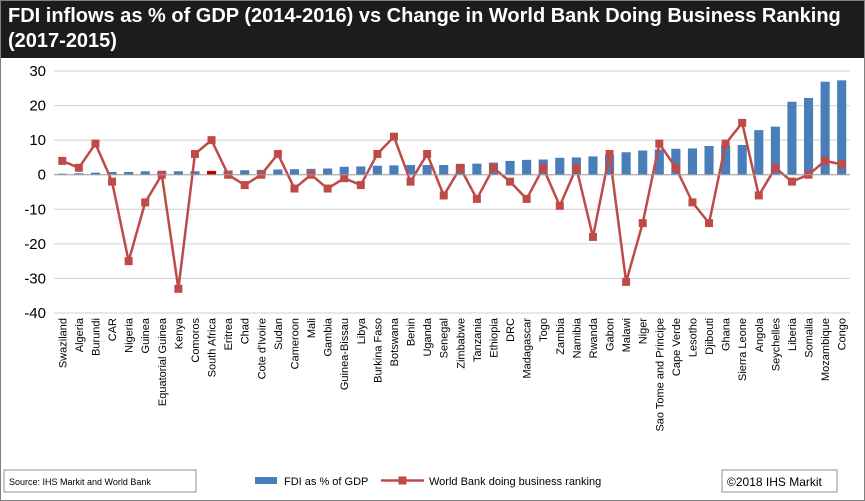 The height and width of the screenshot is (501, 865). What do you see at coordinates (676, 161) in the screenshot?
I see `bar-cape-verde` at bounding box center [676, 161].